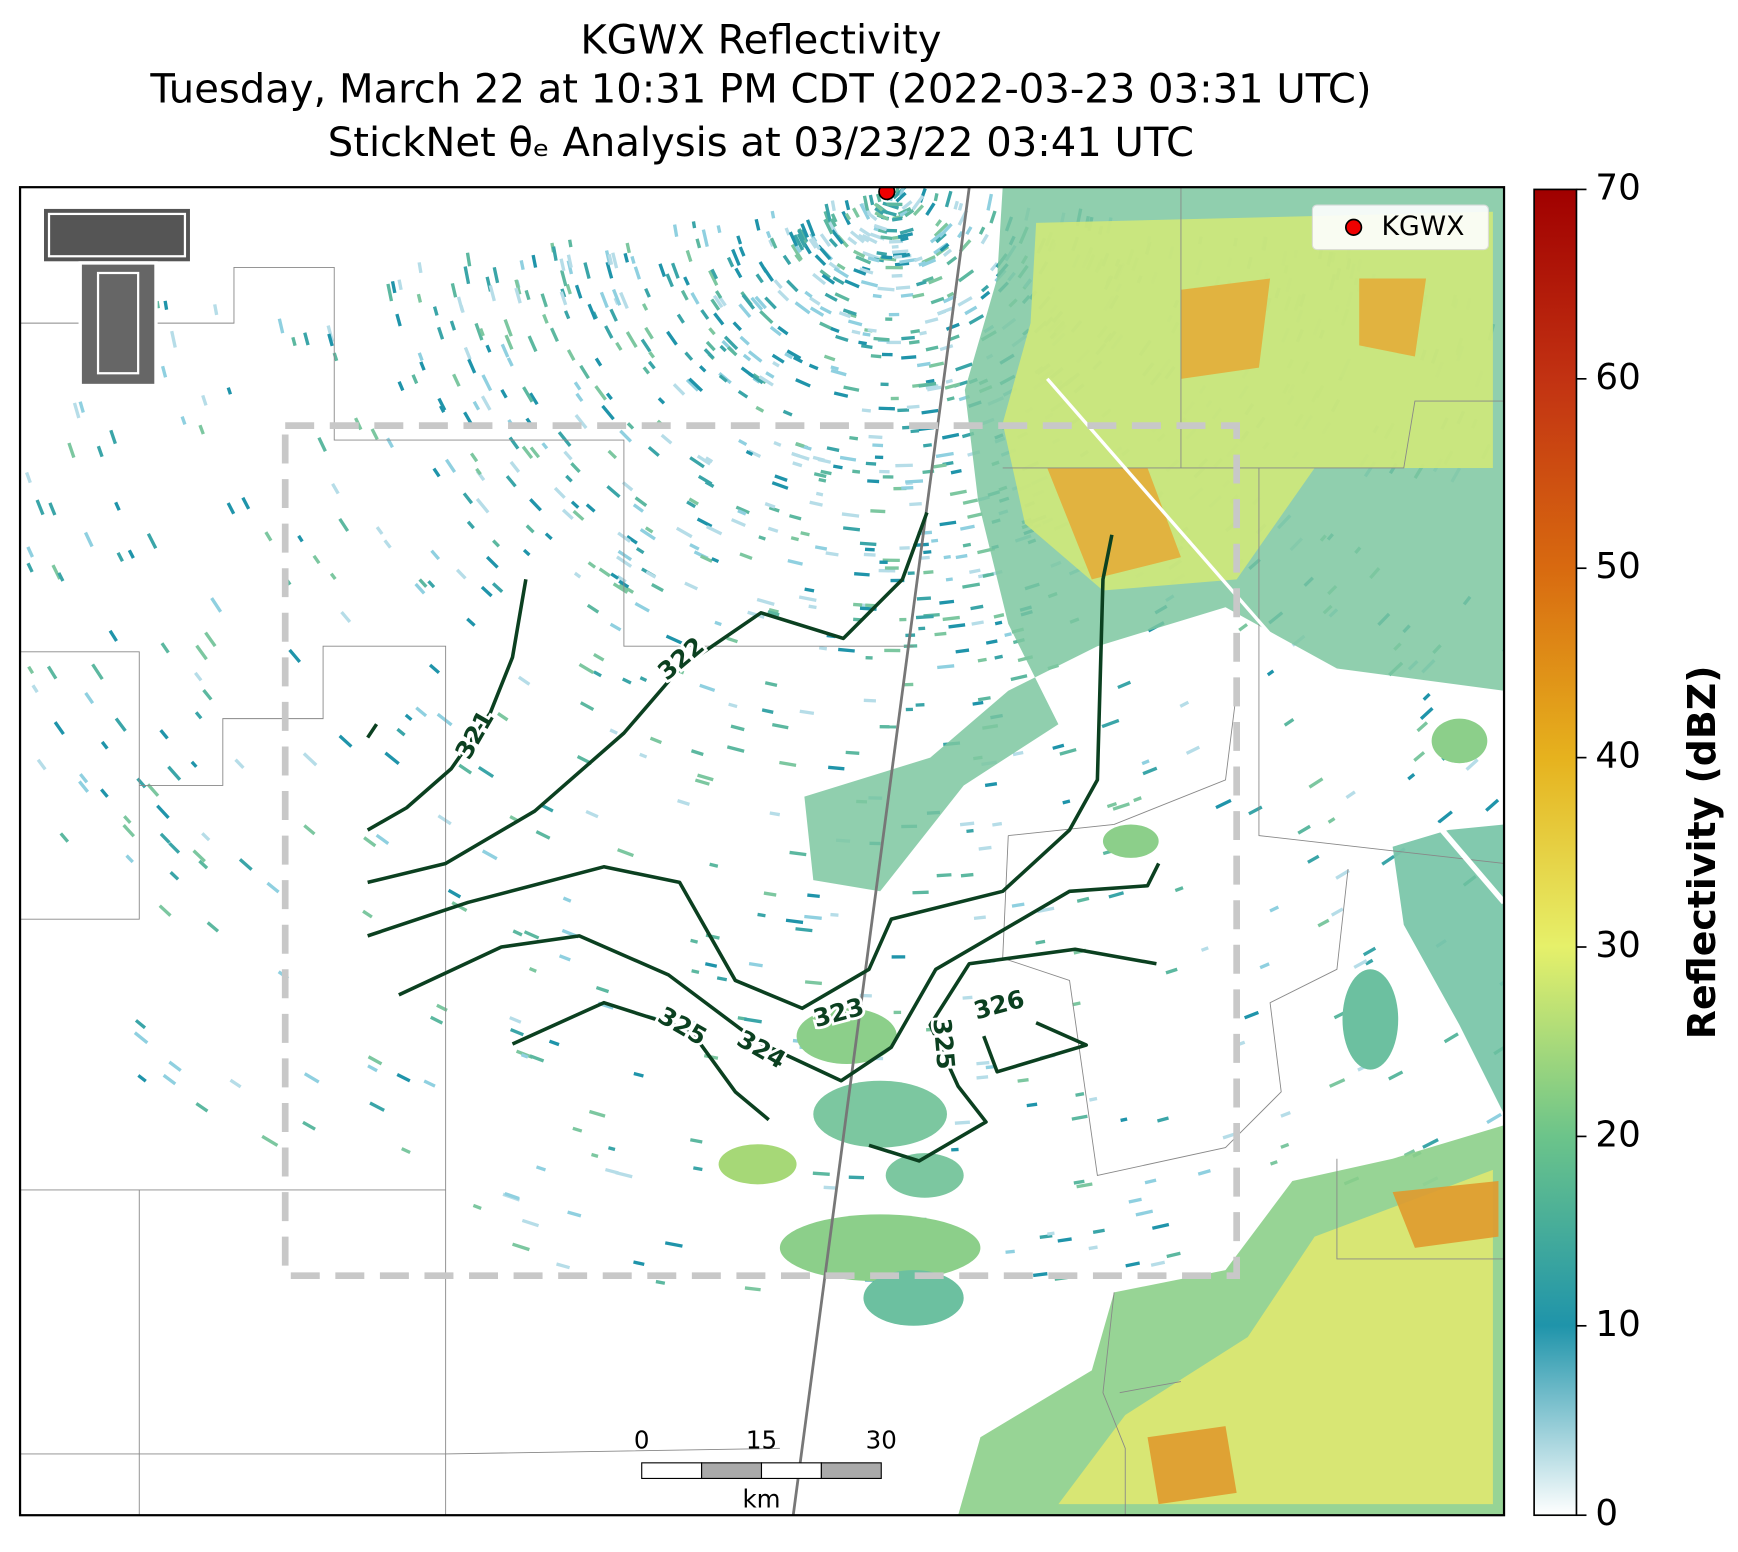 The image size is (1738, 1552). I want to click on contour-line, so click(779, 972).